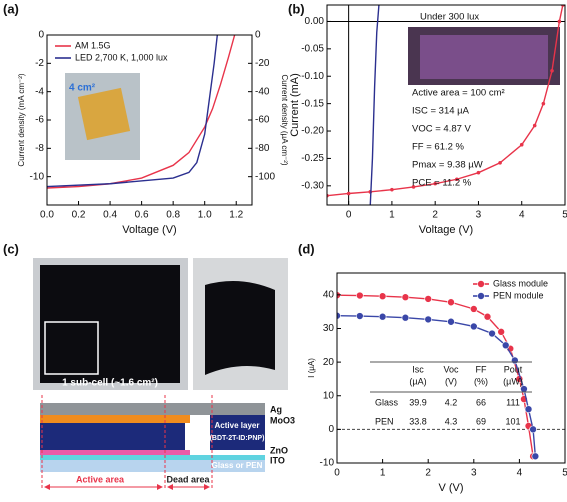  Describe the element at coordinates (312, 48) in the screenshot. I see `y-tick-label: -0.05` at that location.